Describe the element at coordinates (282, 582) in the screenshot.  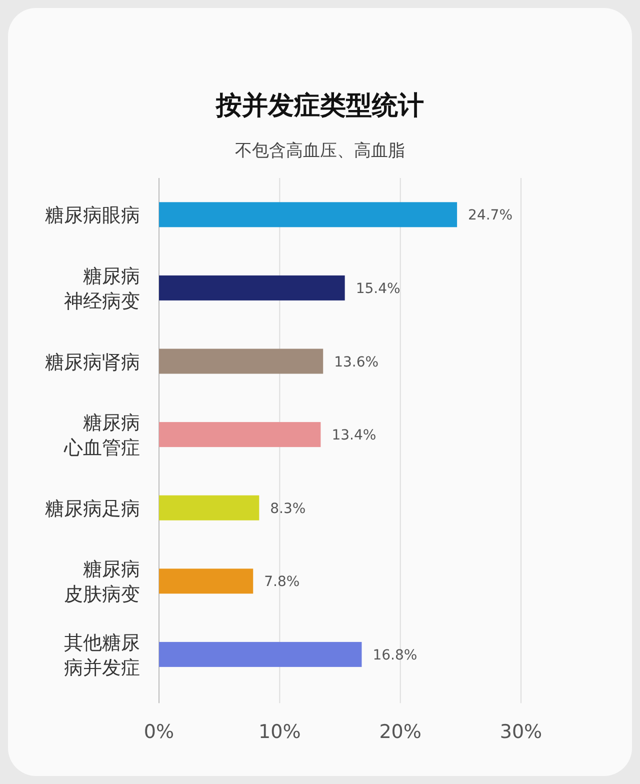
I see `data-label: 7.8%` at that location.